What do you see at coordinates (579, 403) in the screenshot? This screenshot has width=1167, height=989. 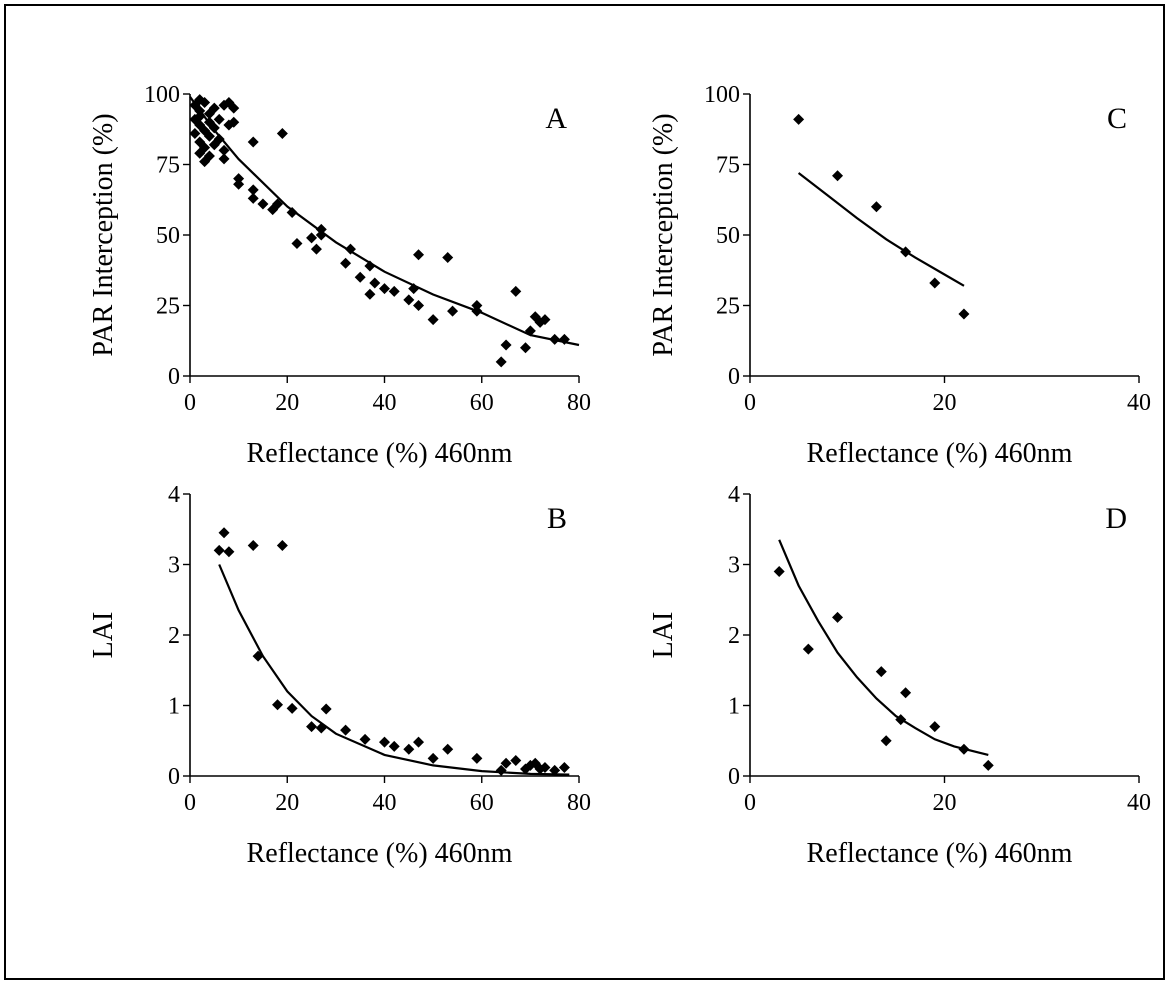 I see `panel-a-x-tick-label: 80` at bounding box center [579, 403].